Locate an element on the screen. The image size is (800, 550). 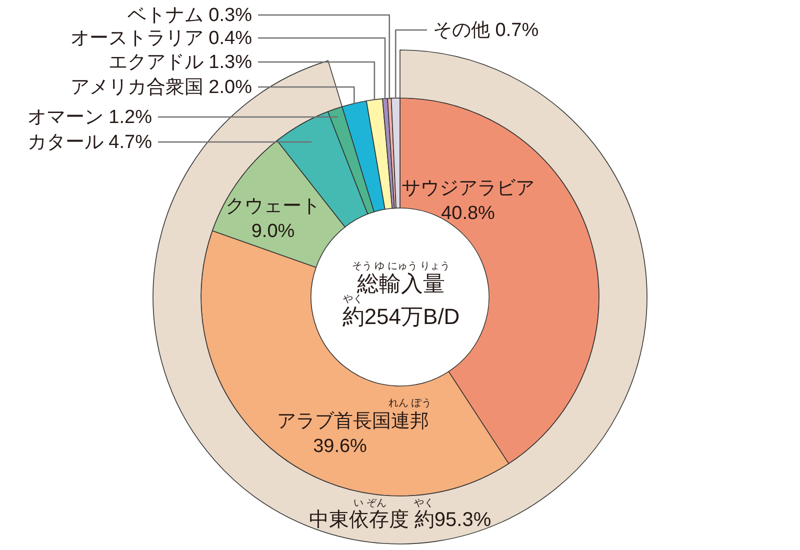
slice-label: 中東依存度 約95.3% is located at coordinates (400, 520).